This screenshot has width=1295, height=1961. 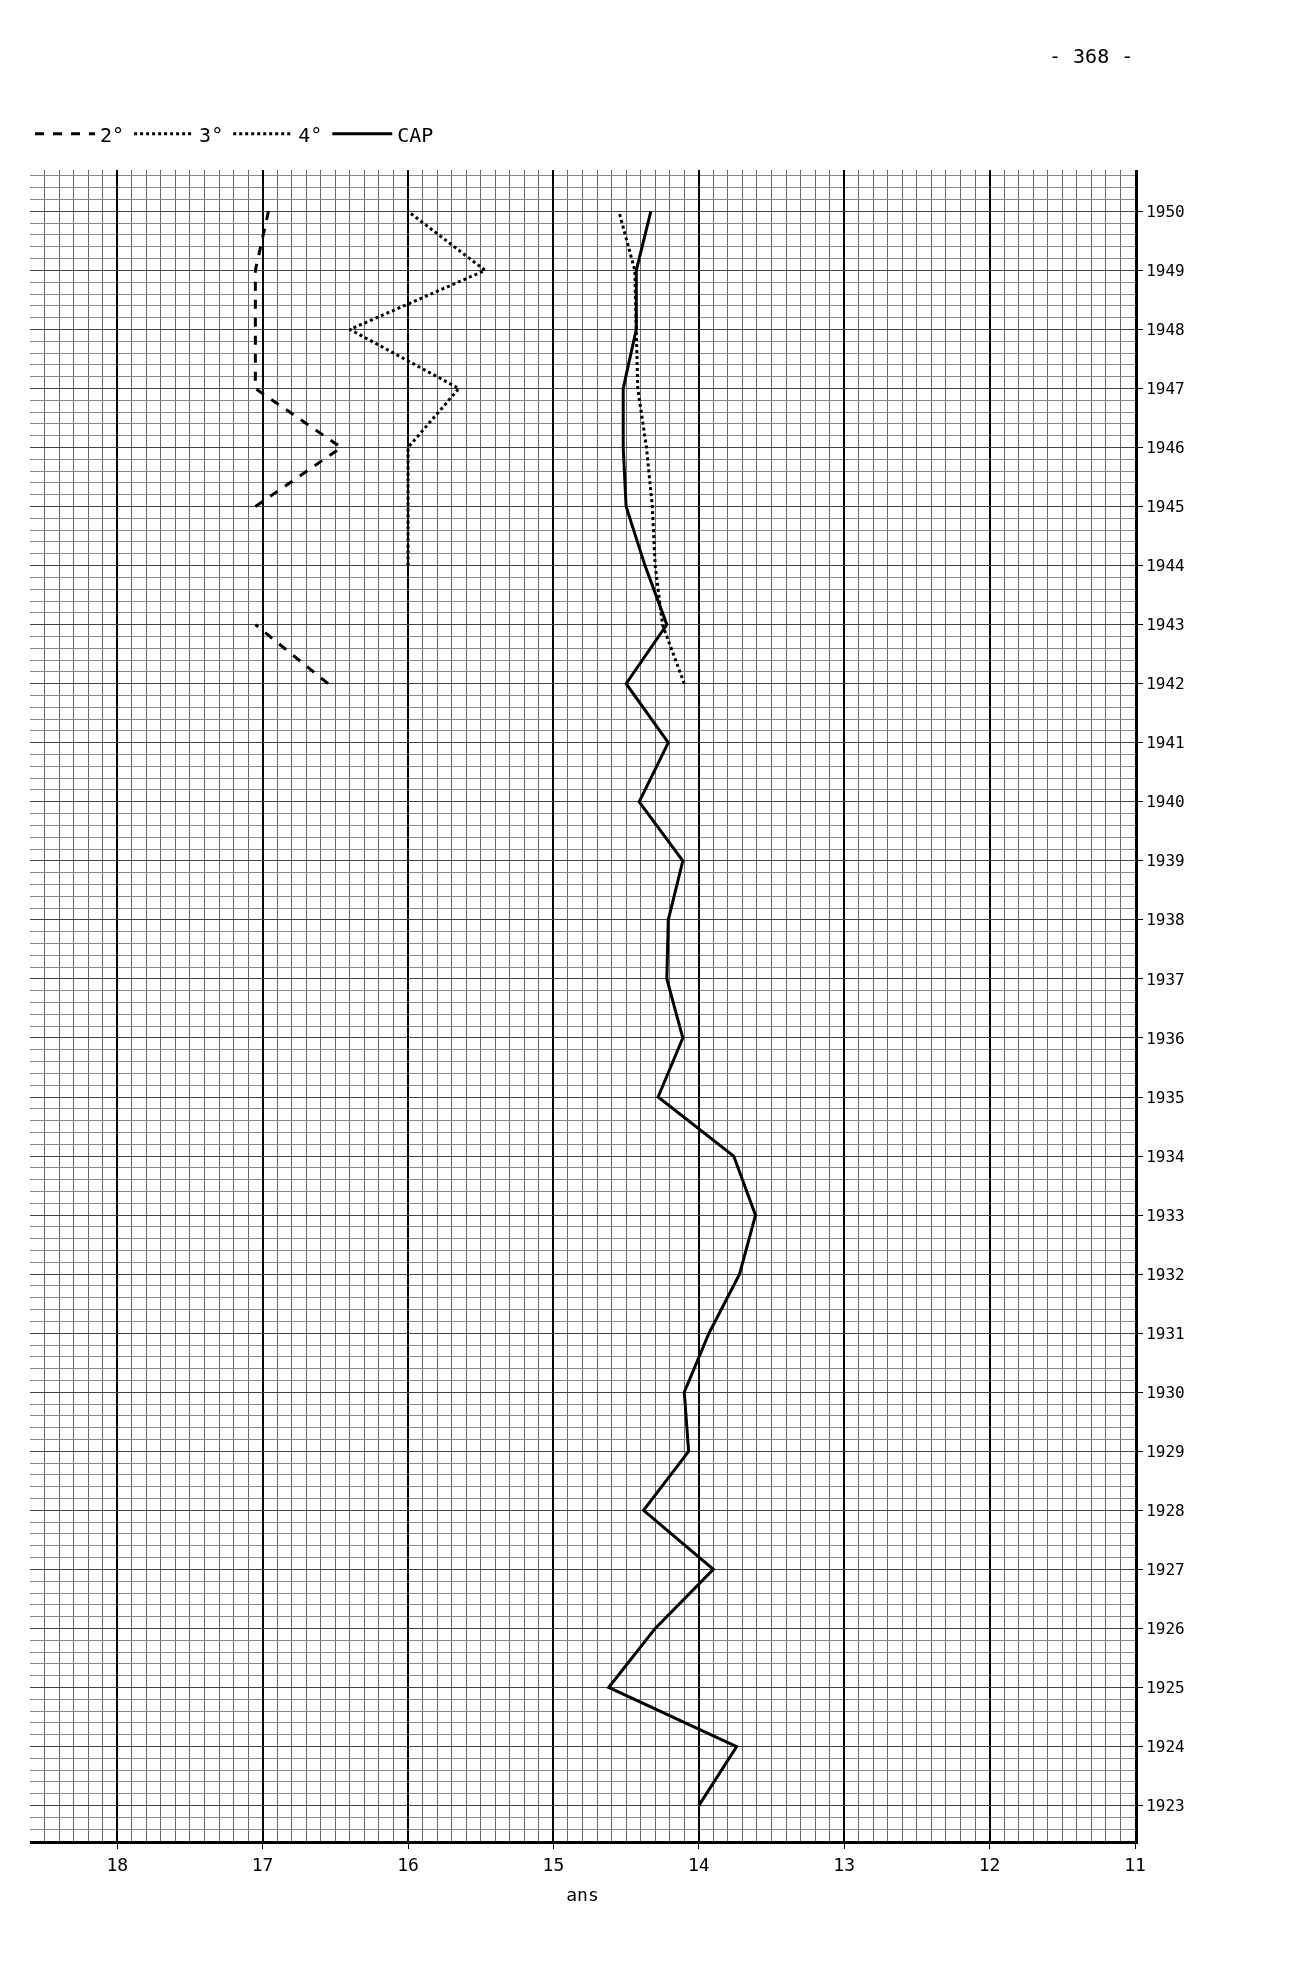 I want to click on y-tick-label: 1945, so click(x=1165, y=507).